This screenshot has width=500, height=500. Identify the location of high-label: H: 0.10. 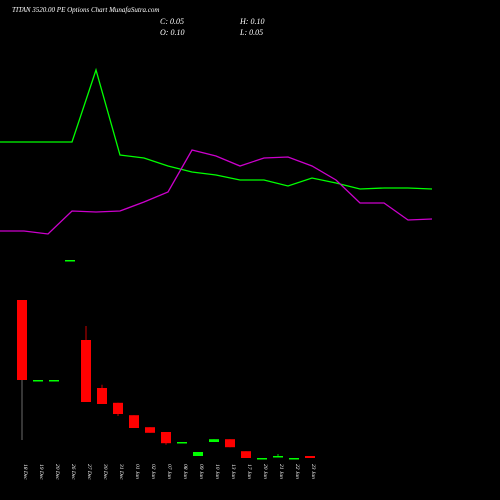
(251, 21).